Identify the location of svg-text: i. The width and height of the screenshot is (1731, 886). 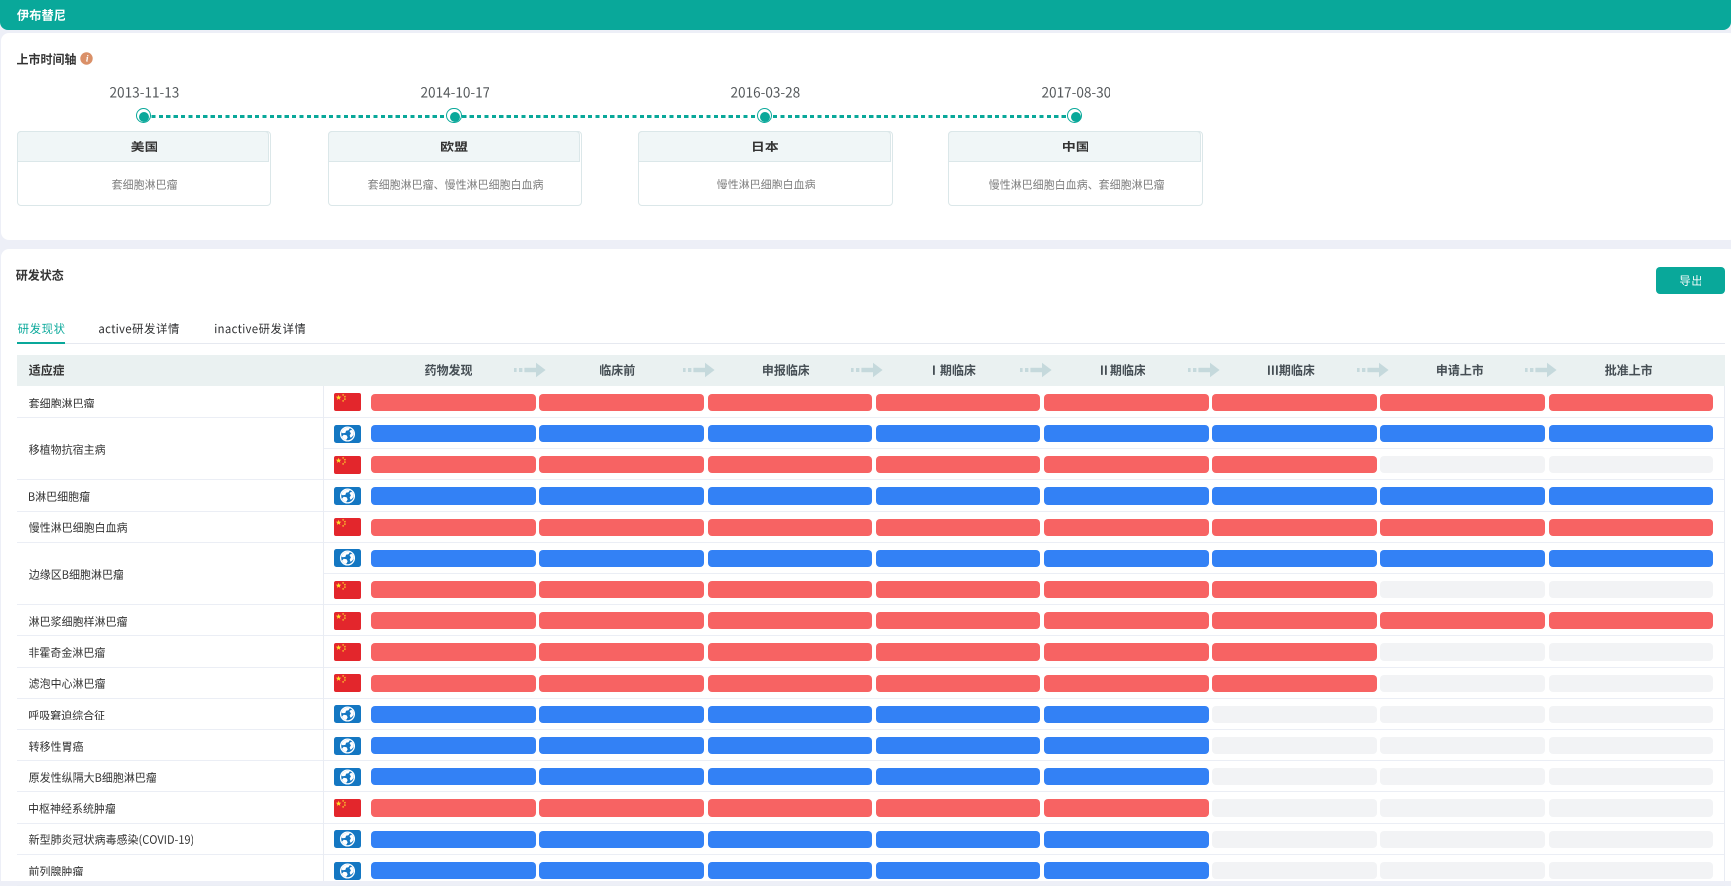
(87, 60).